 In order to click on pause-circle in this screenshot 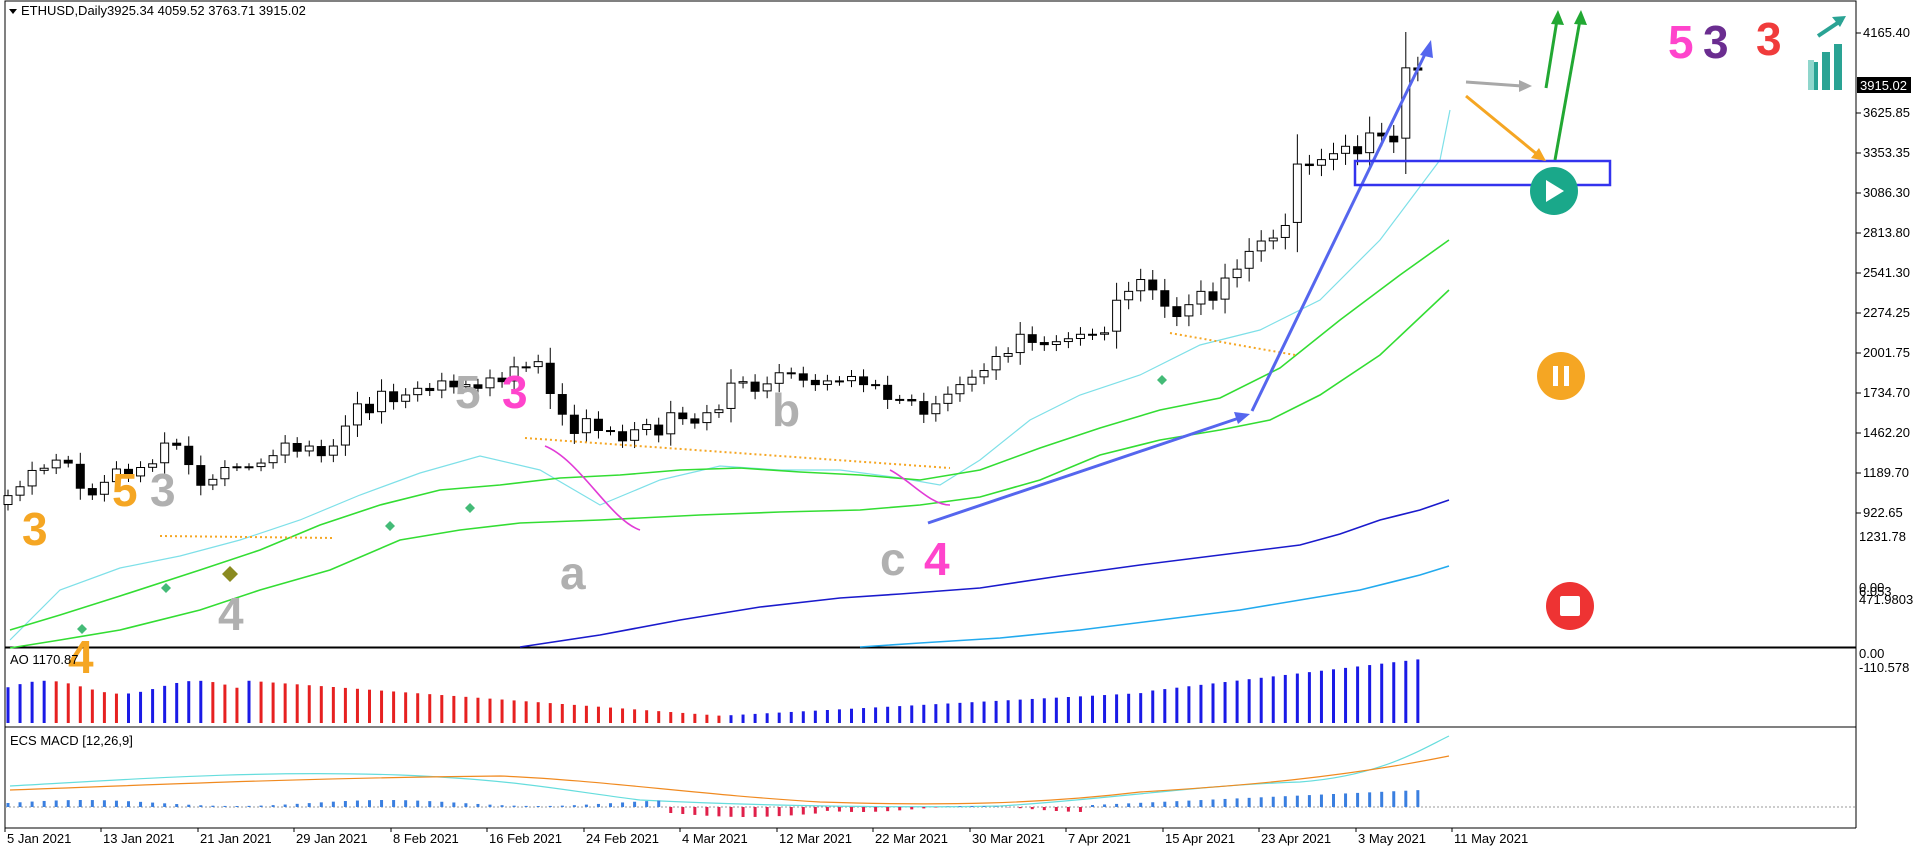, I will do `click(1561, 376)`.